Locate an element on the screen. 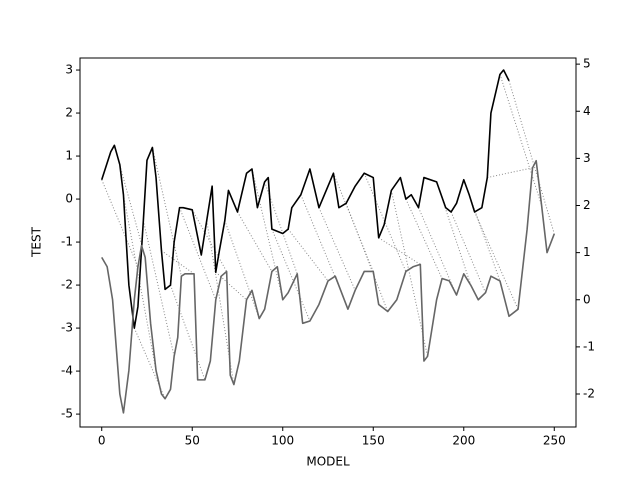 The width and height of the screenshot is (640, 480). y-tick-label: 1 is located at coordinates (69, 156).